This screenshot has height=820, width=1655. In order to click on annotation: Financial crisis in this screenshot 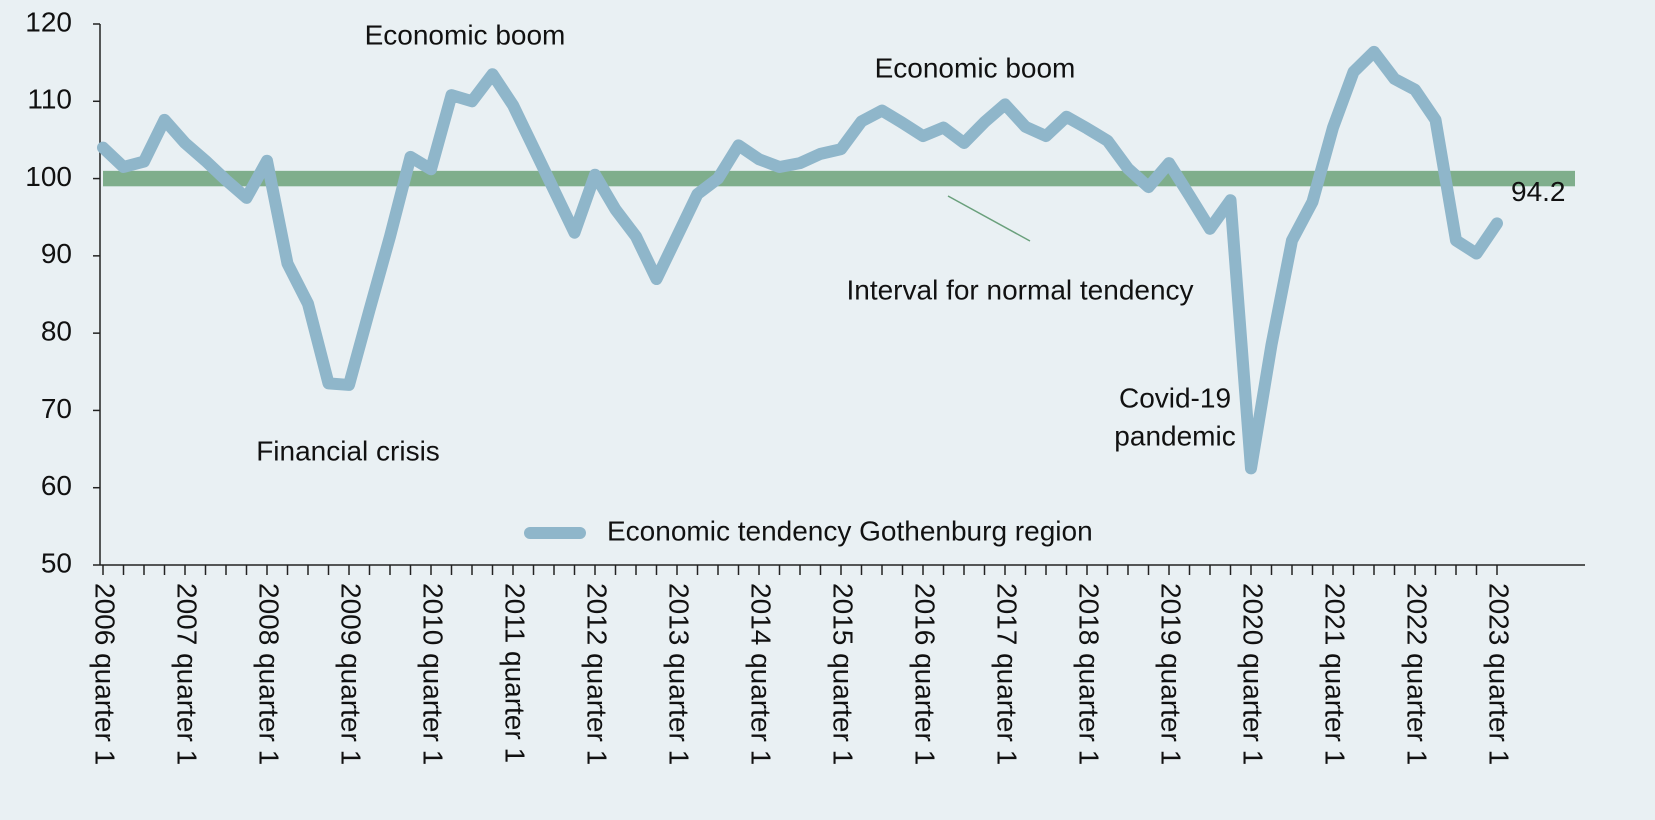, I will do `click(348, 450)`.